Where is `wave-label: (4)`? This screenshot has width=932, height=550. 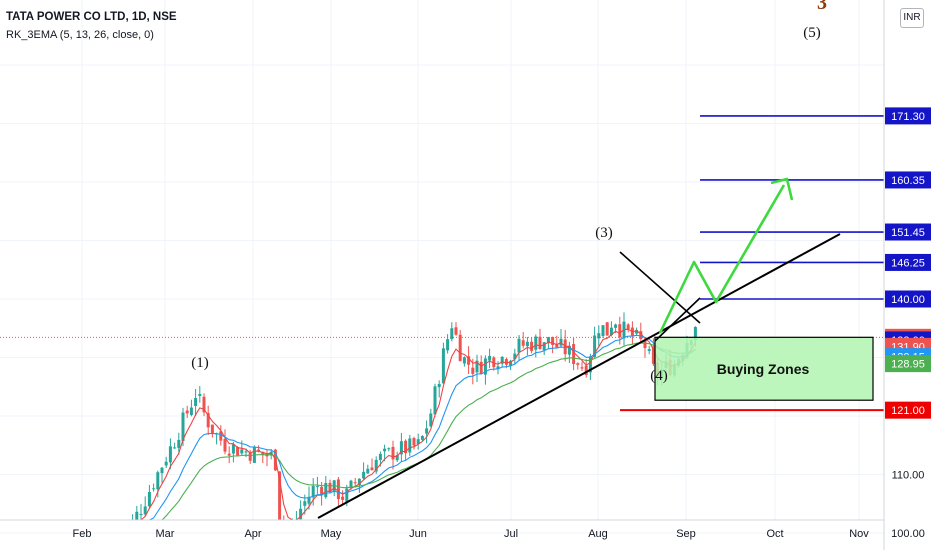 wave-label: (4) is located at coordinates (659, 376).